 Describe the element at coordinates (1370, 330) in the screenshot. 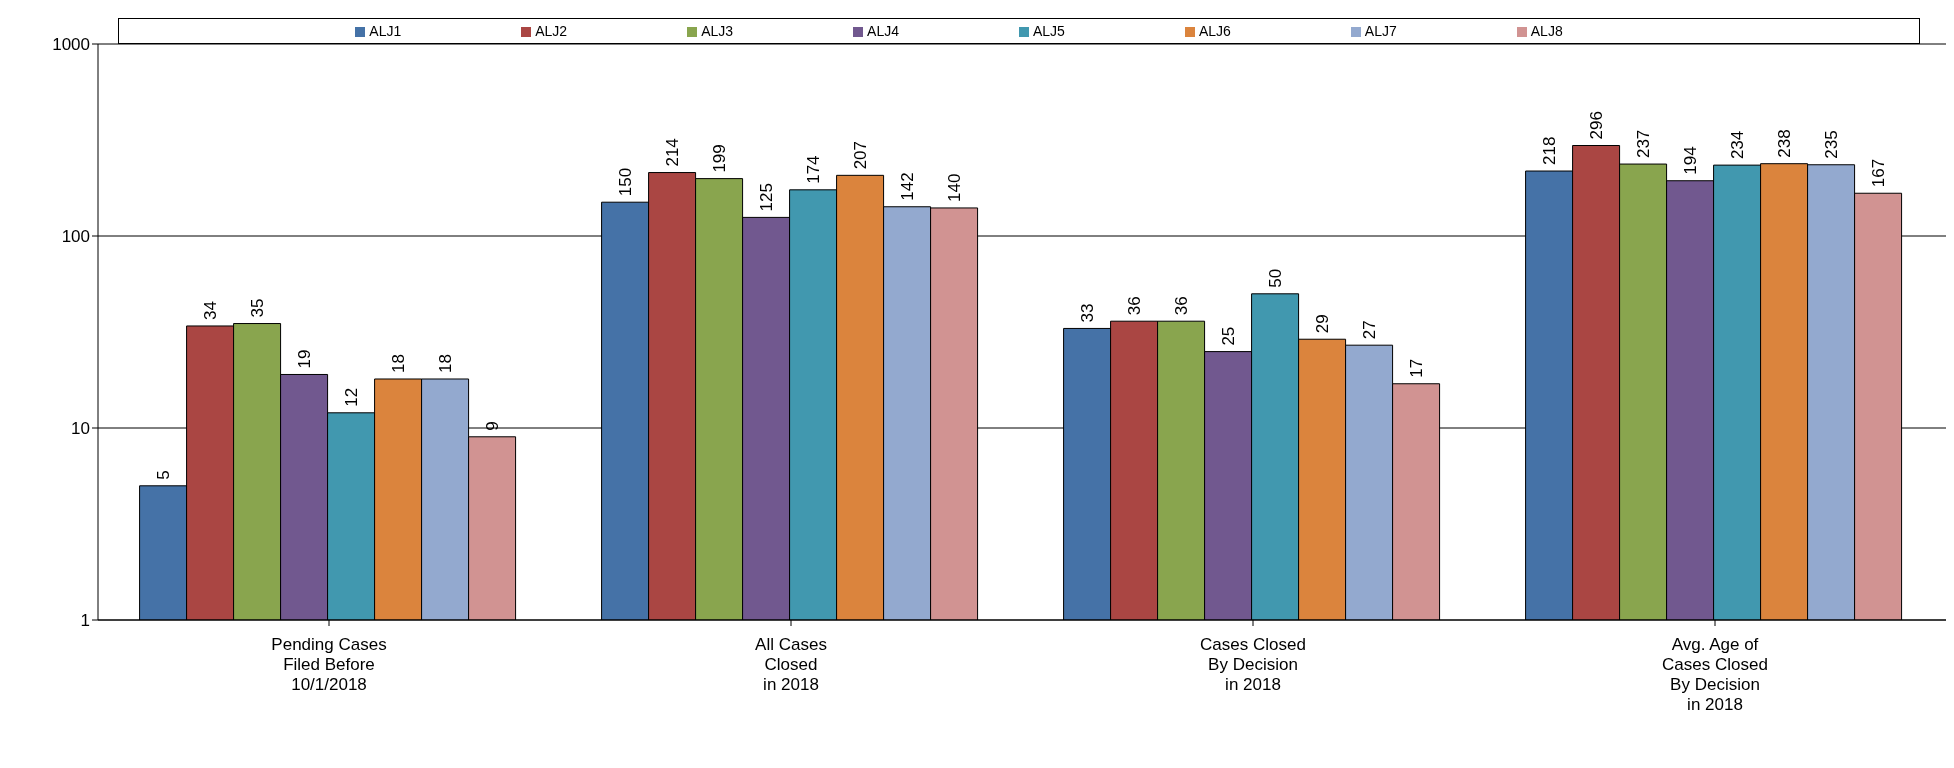

I see `data-label: 27` at that location.